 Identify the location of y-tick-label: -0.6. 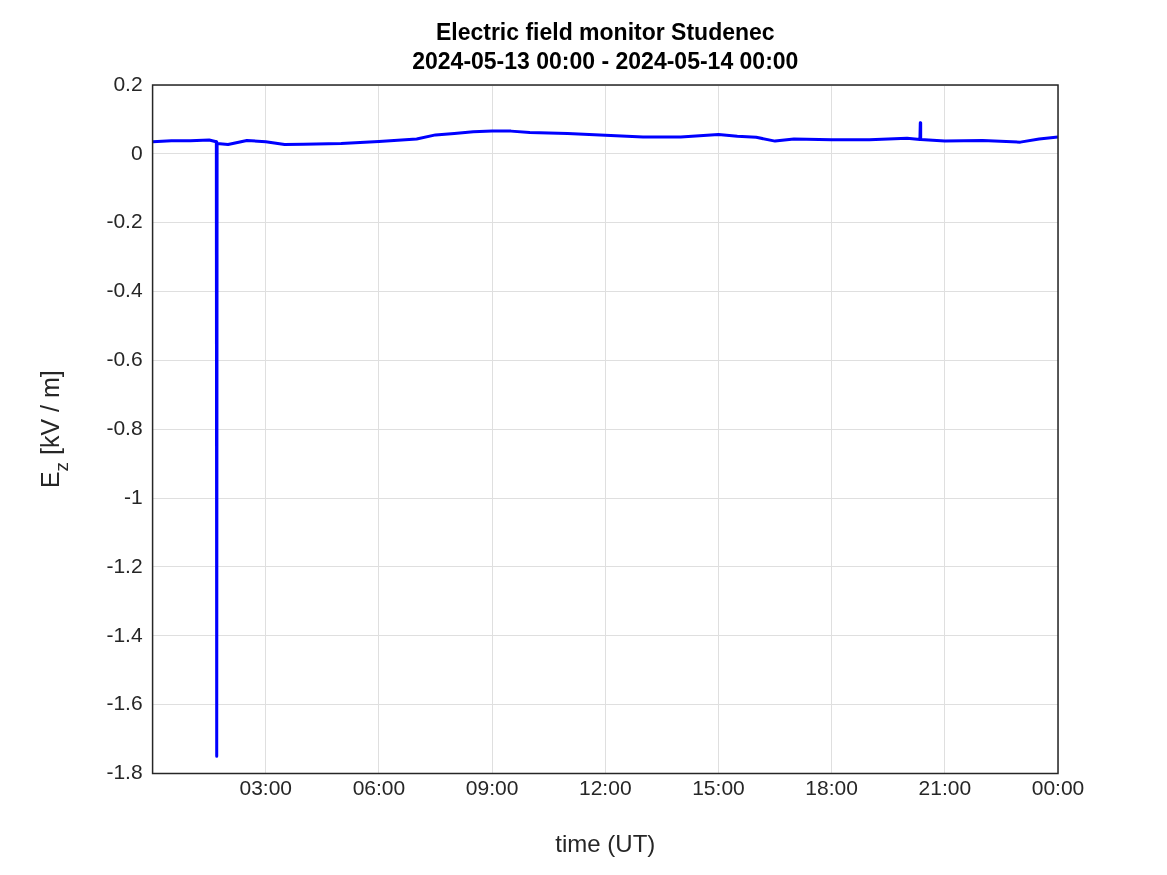
(124, 359).